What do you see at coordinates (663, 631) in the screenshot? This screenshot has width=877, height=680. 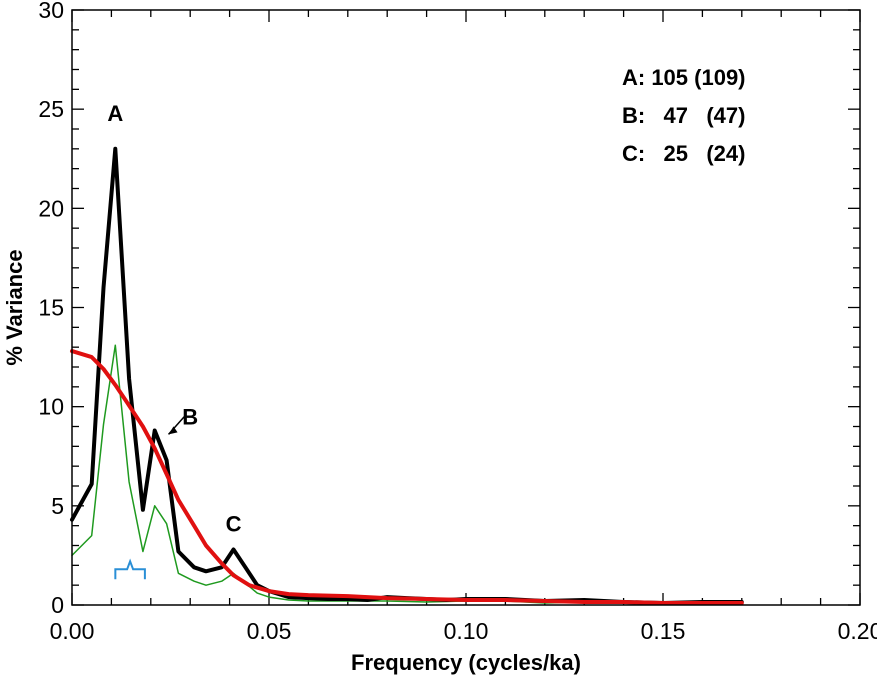 I see `x-tick-label: 0.15` at bounding box center [663, 631].